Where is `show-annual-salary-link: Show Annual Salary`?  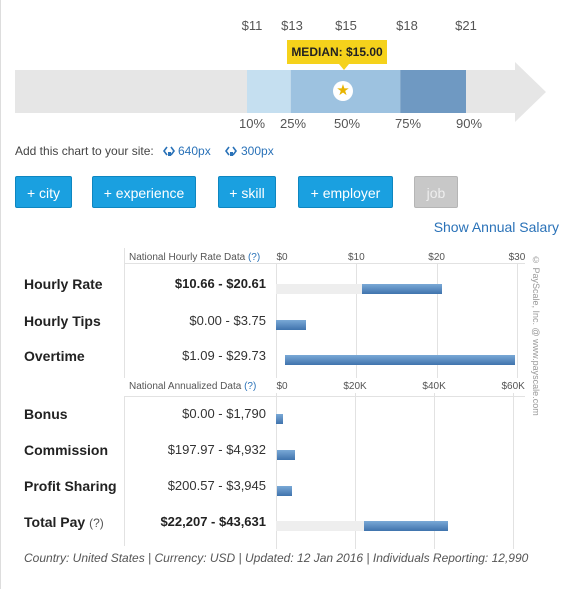 show-annual-salary-link: Show Annual Salary is located at coordinates (496, 227).